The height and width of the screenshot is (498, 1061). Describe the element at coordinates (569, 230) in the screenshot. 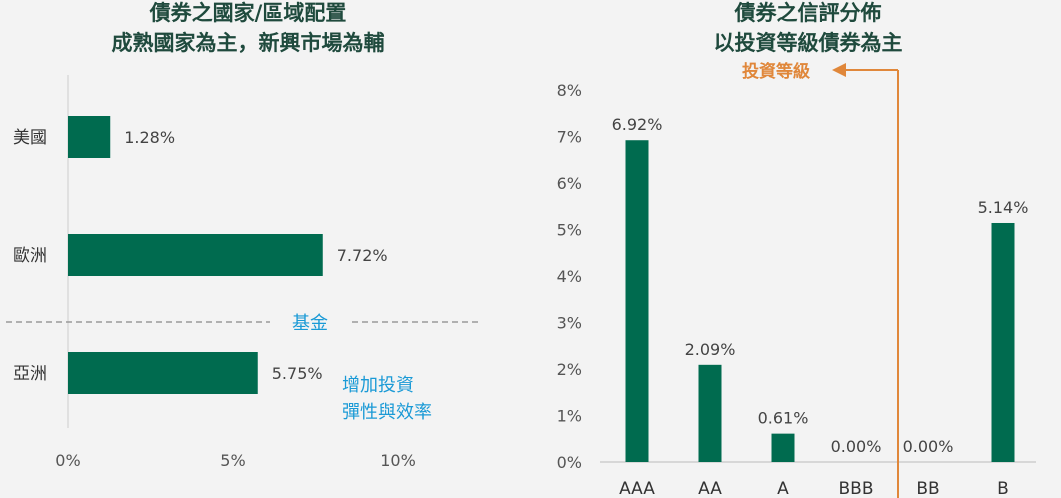

I see `right-y-tick-5: 5%` at that location.